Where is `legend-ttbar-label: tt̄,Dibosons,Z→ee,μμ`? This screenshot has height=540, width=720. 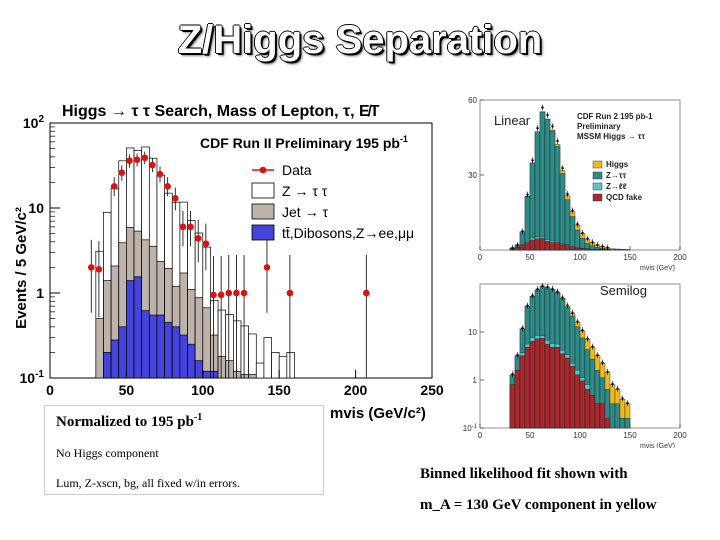 legend-ttbar-label: tt̄,Dibosons,Z→ee,μμ is located at coordinates (348, 233).